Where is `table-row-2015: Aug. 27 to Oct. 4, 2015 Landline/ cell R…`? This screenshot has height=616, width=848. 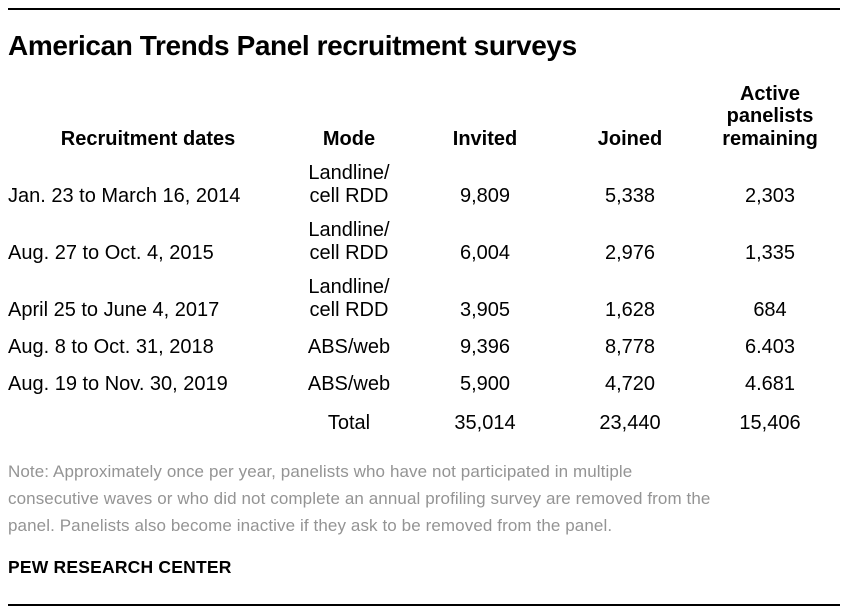 table-row-2015: Aug. 27 to Oct. 4, 2015 Landline/ cell R… is located at coordinates (424, 235).